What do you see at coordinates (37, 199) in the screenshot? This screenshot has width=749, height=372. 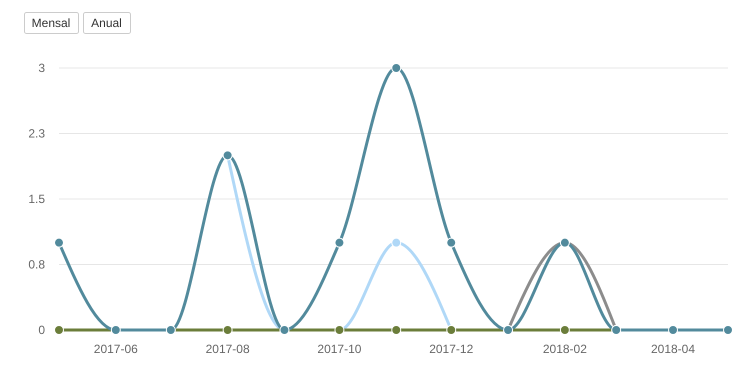 I see `y-tick-label: 1.5` at bounding box center [37, 199].